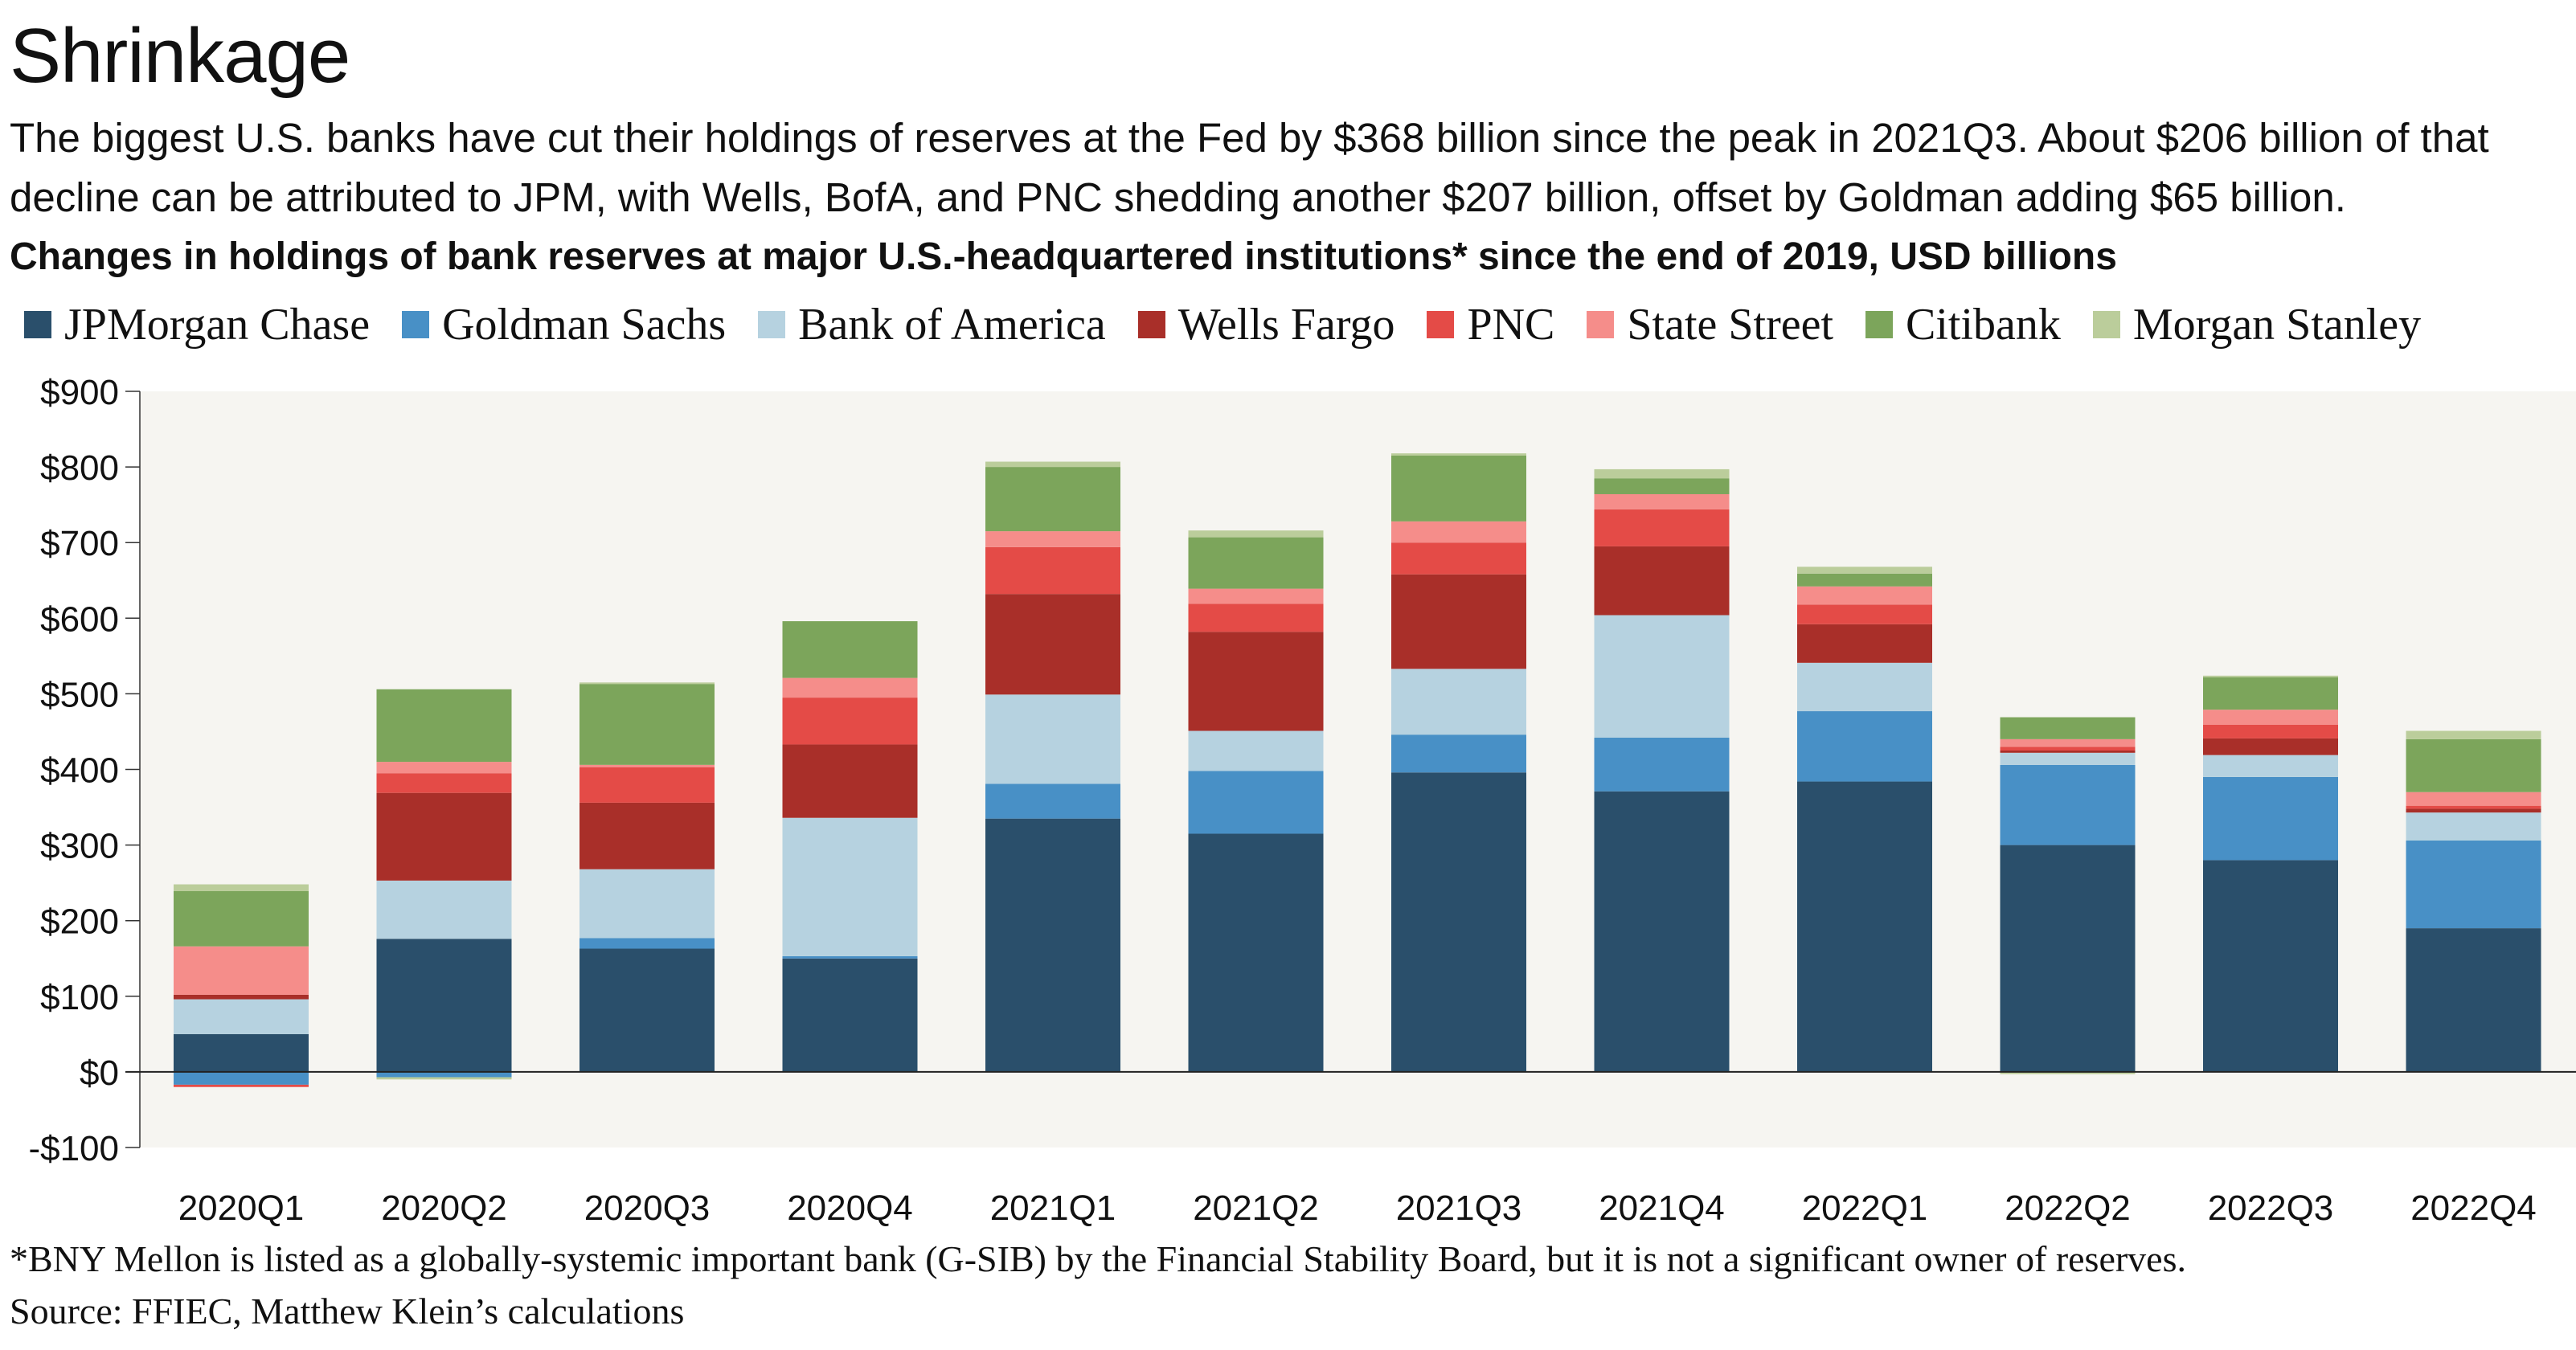 The width and height of the screenshot is (2576, 1350). I want to click on chart-title: Shrinkage, so click(180, 56).